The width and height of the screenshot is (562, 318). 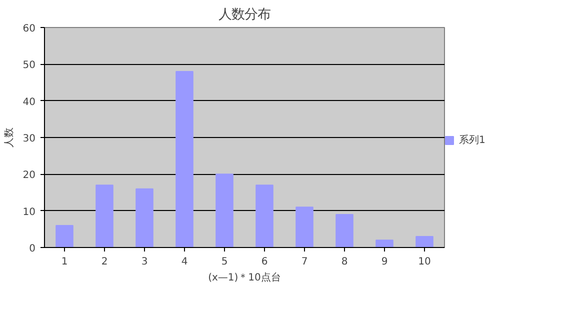 I want to click on legend-label: 系列1, so click(x=472, y=140).